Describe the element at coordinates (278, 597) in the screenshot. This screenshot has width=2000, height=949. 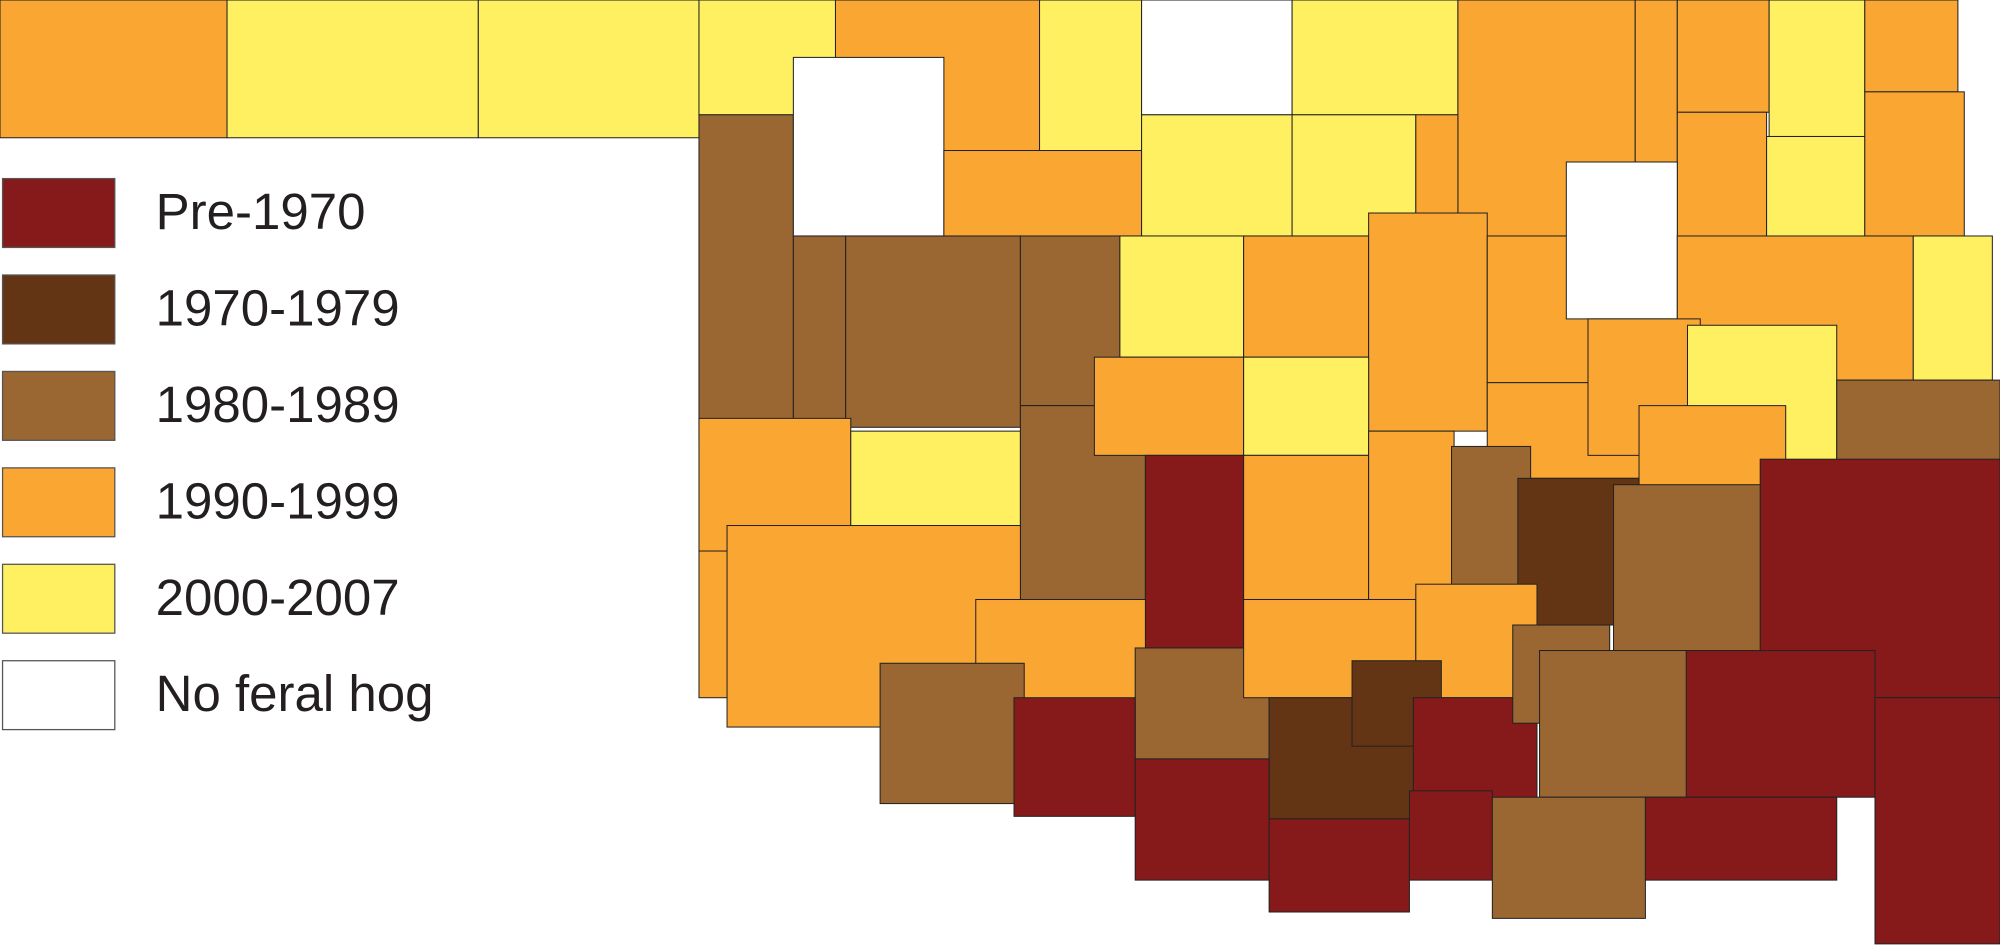
I see `legend-label: 2000-2007` at that location.